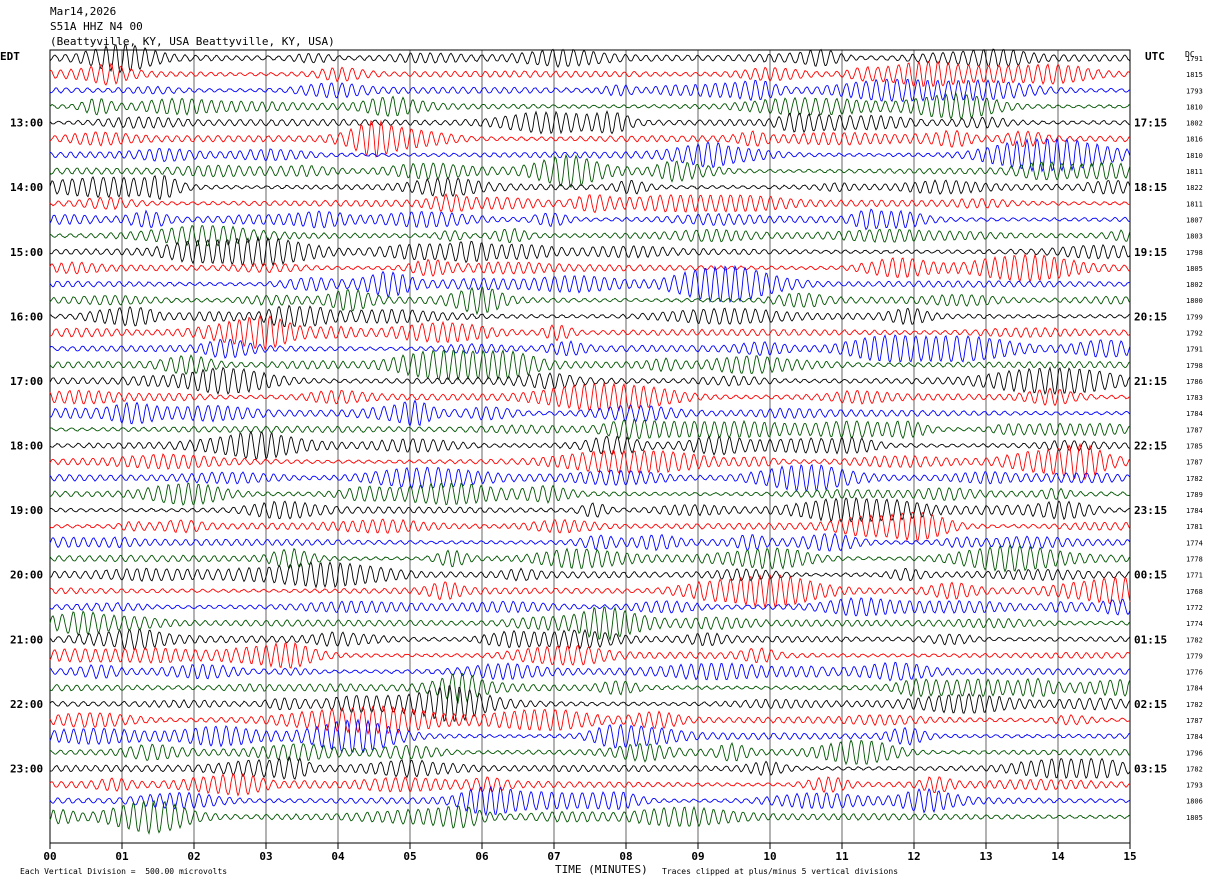 The image size is (1210, 886). Describe the element at coordinates (26, 510) in the screenshot. I see `left-hour-label: 19:00` at that location.